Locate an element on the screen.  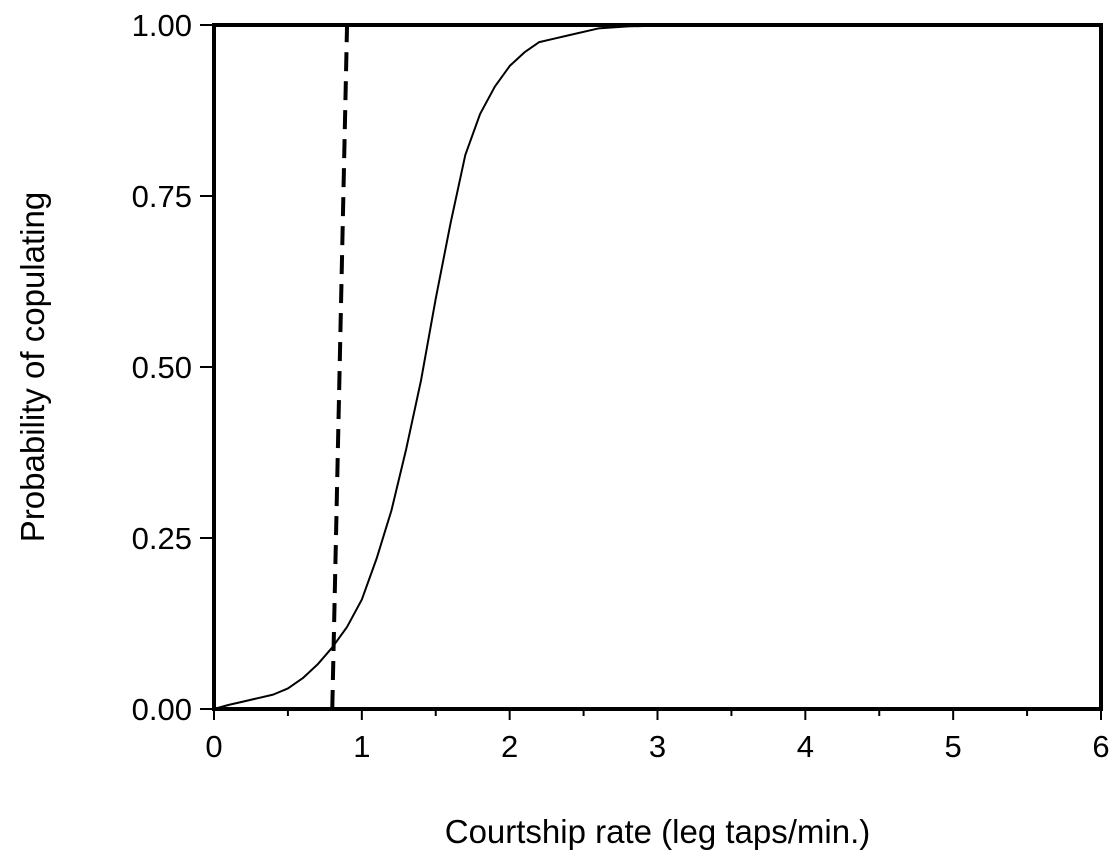
x-axis-ticks: 0 1 2 3 4 5 6 is located at coordinates (657, 736).